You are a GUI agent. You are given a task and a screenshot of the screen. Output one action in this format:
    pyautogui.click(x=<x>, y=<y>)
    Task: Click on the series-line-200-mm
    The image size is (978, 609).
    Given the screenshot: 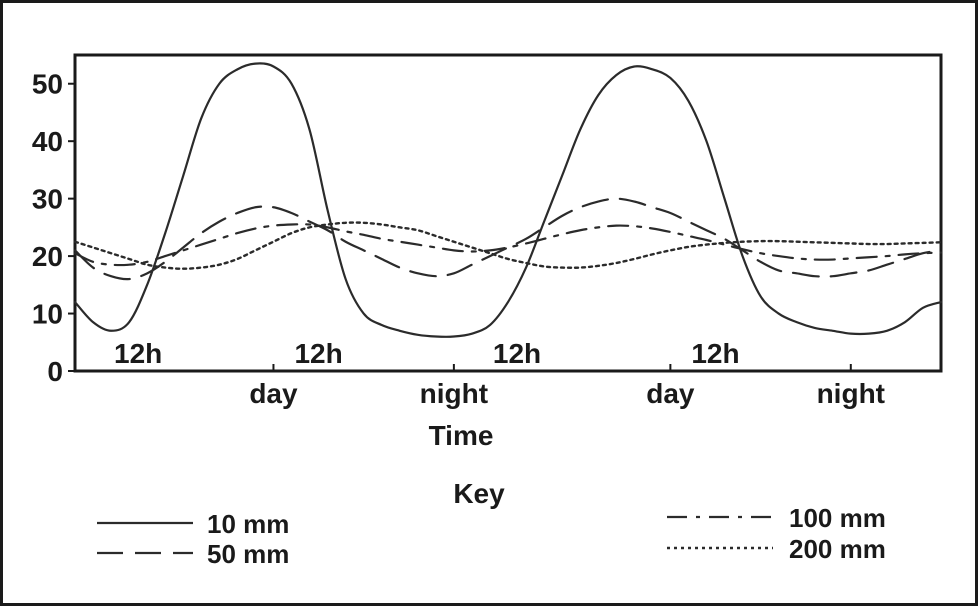 What is the action you would take?
    pyautogui.click(x=508, y=245)
    